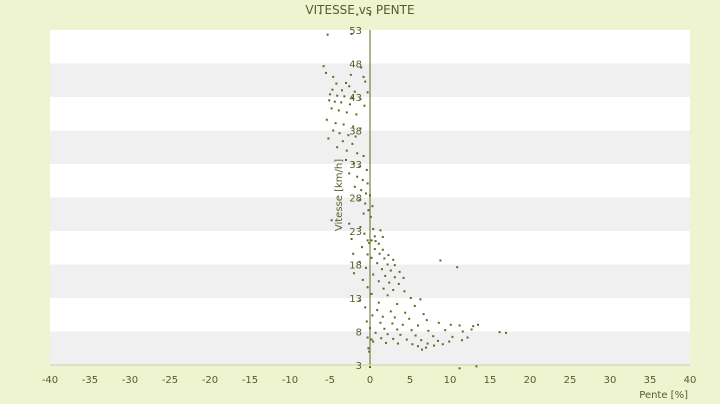  I want to click on x-axis-title: Pente [%], so click(663, 395).